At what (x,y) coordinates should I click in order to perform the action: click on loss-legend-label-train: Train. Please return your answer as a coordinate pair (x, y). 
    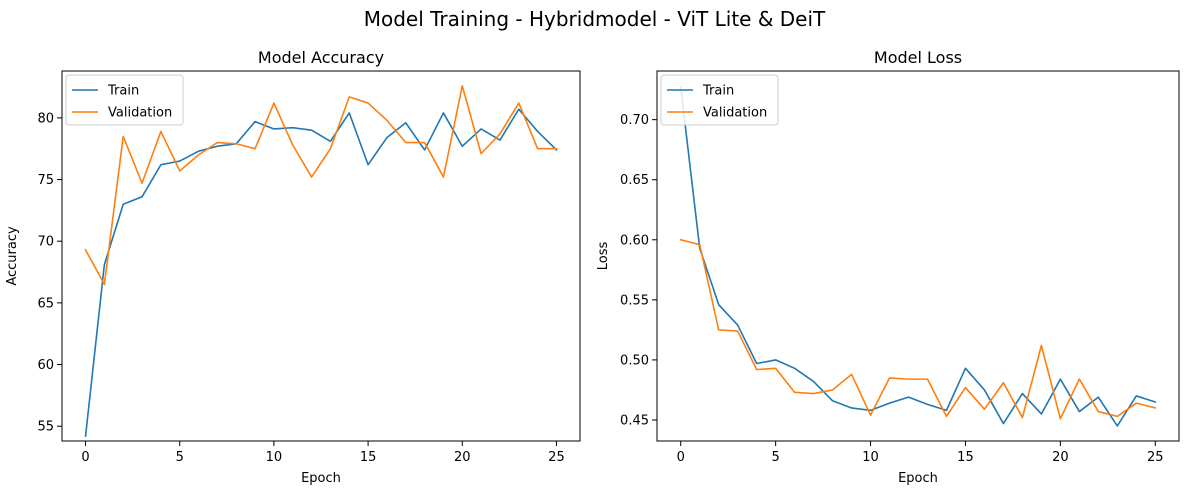
    Looking at the image, I should click on (718, 91).